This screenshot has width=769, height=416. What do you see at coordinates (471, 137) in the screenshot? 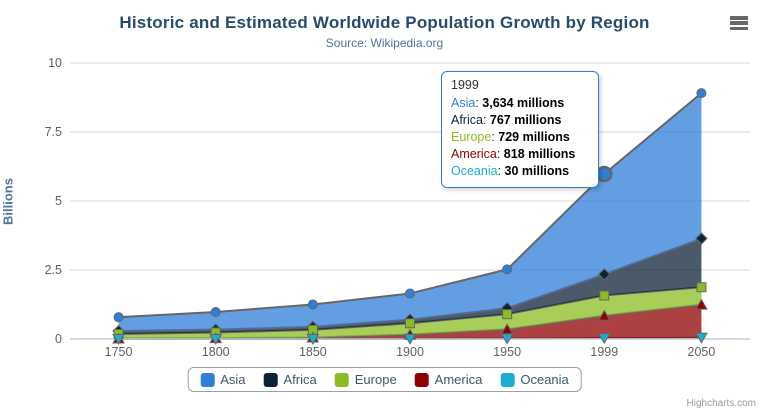
I see `tooltip-series-name: Europe` at bounding box center [471, 137].